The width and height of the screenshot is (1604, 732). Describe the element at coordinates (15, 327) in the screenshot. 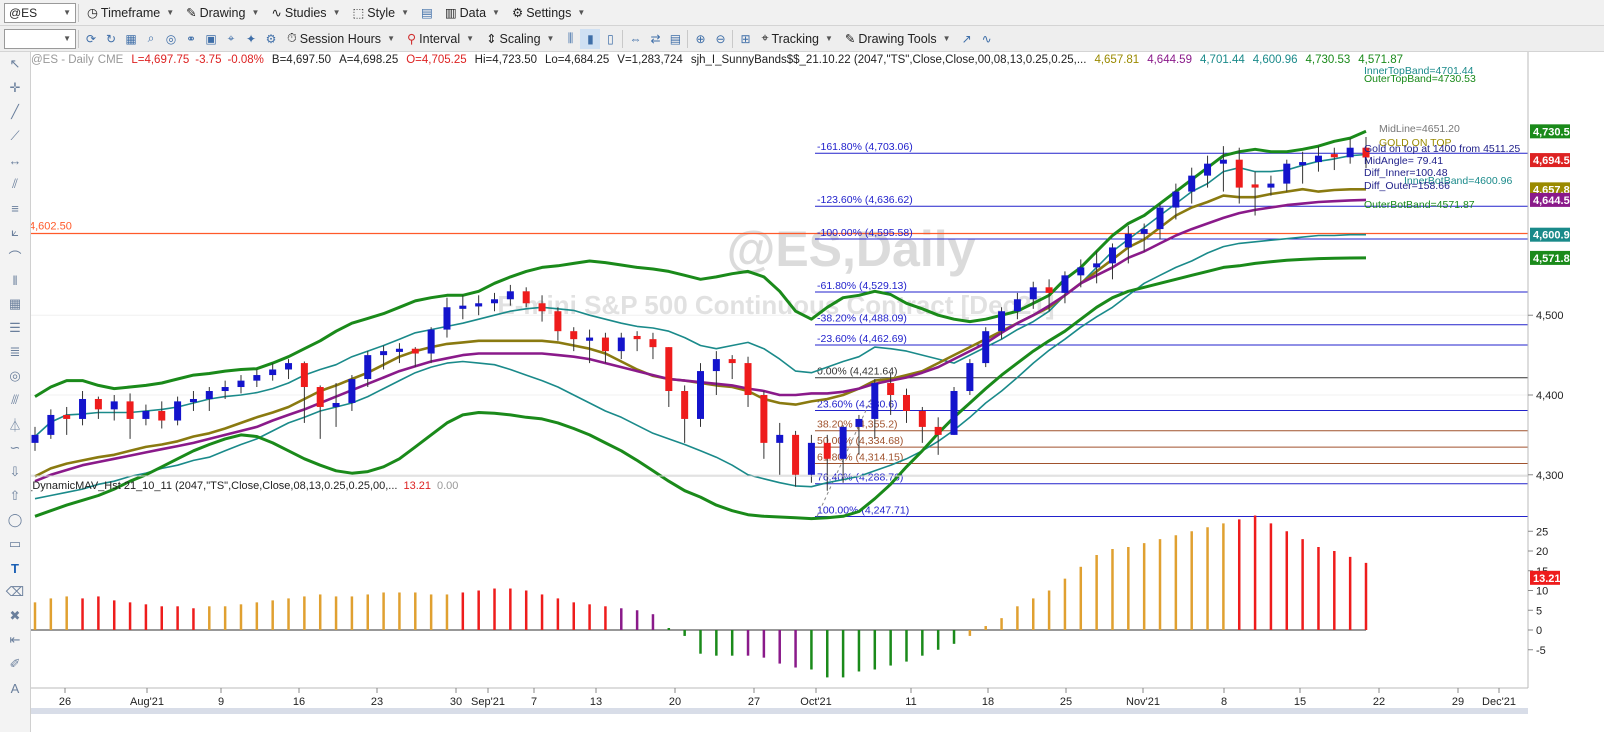

I see `retracement-icon: ☰` at that location.